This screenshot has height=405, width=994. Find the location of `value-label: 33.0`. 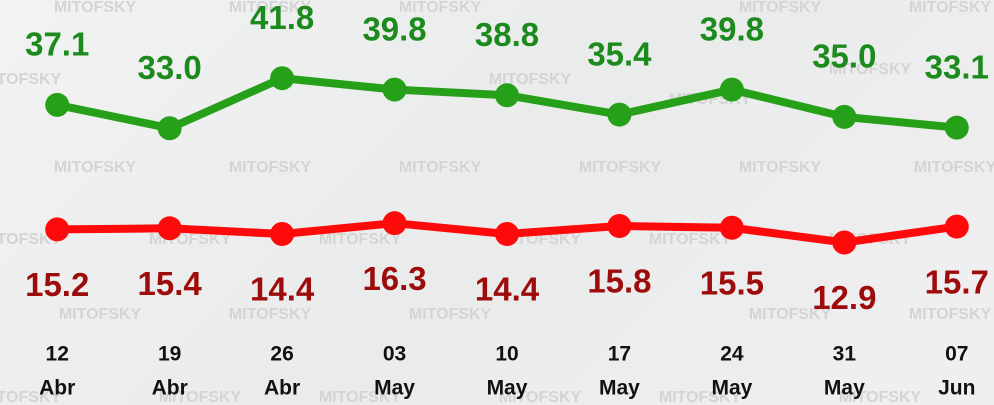

value-label: 33.0 is located at coordinates (170, 67).